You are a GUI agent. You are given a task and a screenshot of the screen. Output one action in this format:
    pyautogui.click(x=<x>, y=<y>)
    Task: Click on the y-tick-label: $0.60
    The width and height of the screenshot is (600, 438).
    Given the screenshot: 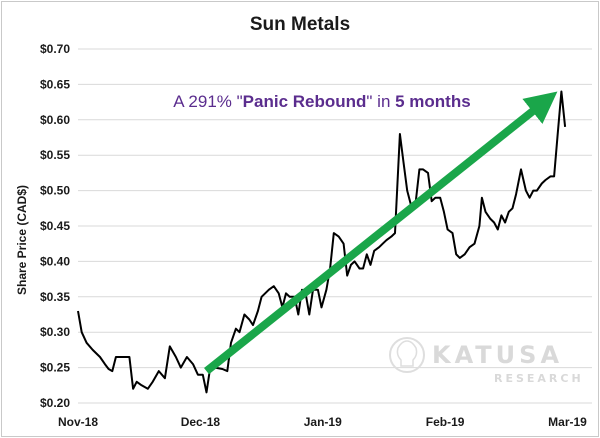 What is the action you would take?
    pyautogui.click(x=55, y=120)
    